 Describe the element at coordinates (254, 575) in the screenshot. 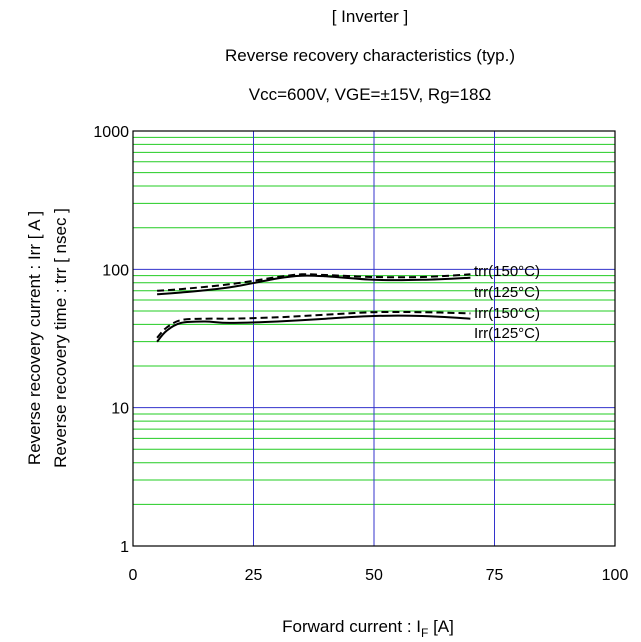

I see `x-tick-label: 25` at that location.